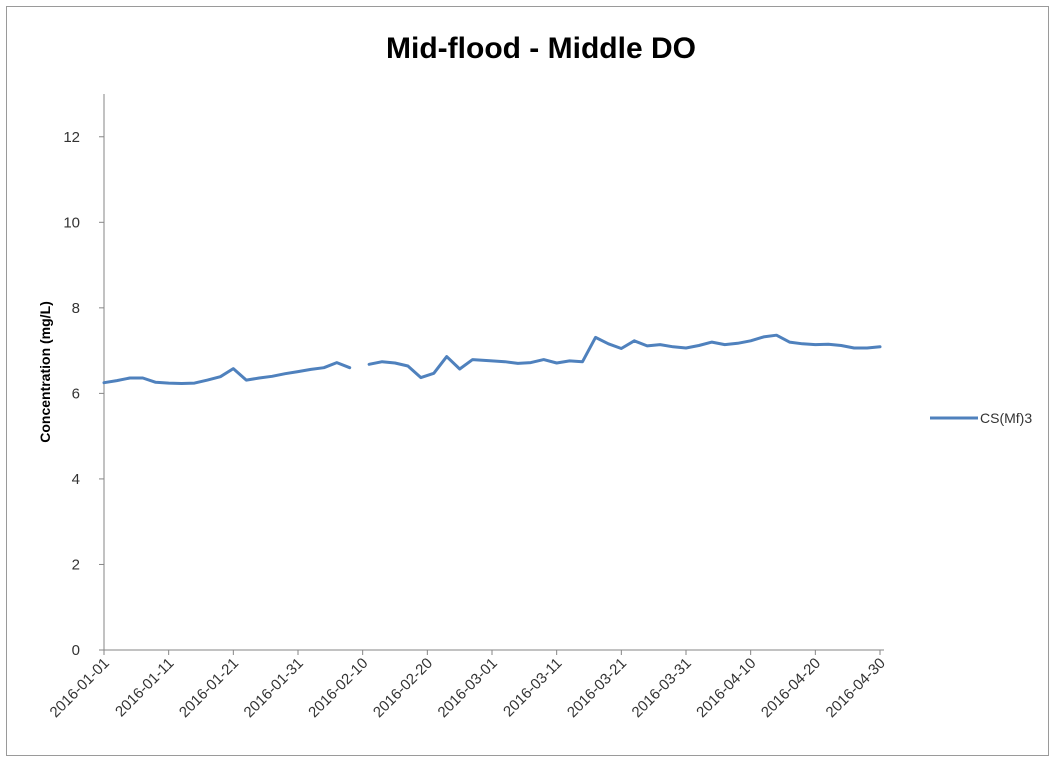 This screenshot has height=762, width=1056. What do you see at coordinates (71, 137) in the screenshot?
I see `y-tick-label: 12` at bounding box center [71, 137].